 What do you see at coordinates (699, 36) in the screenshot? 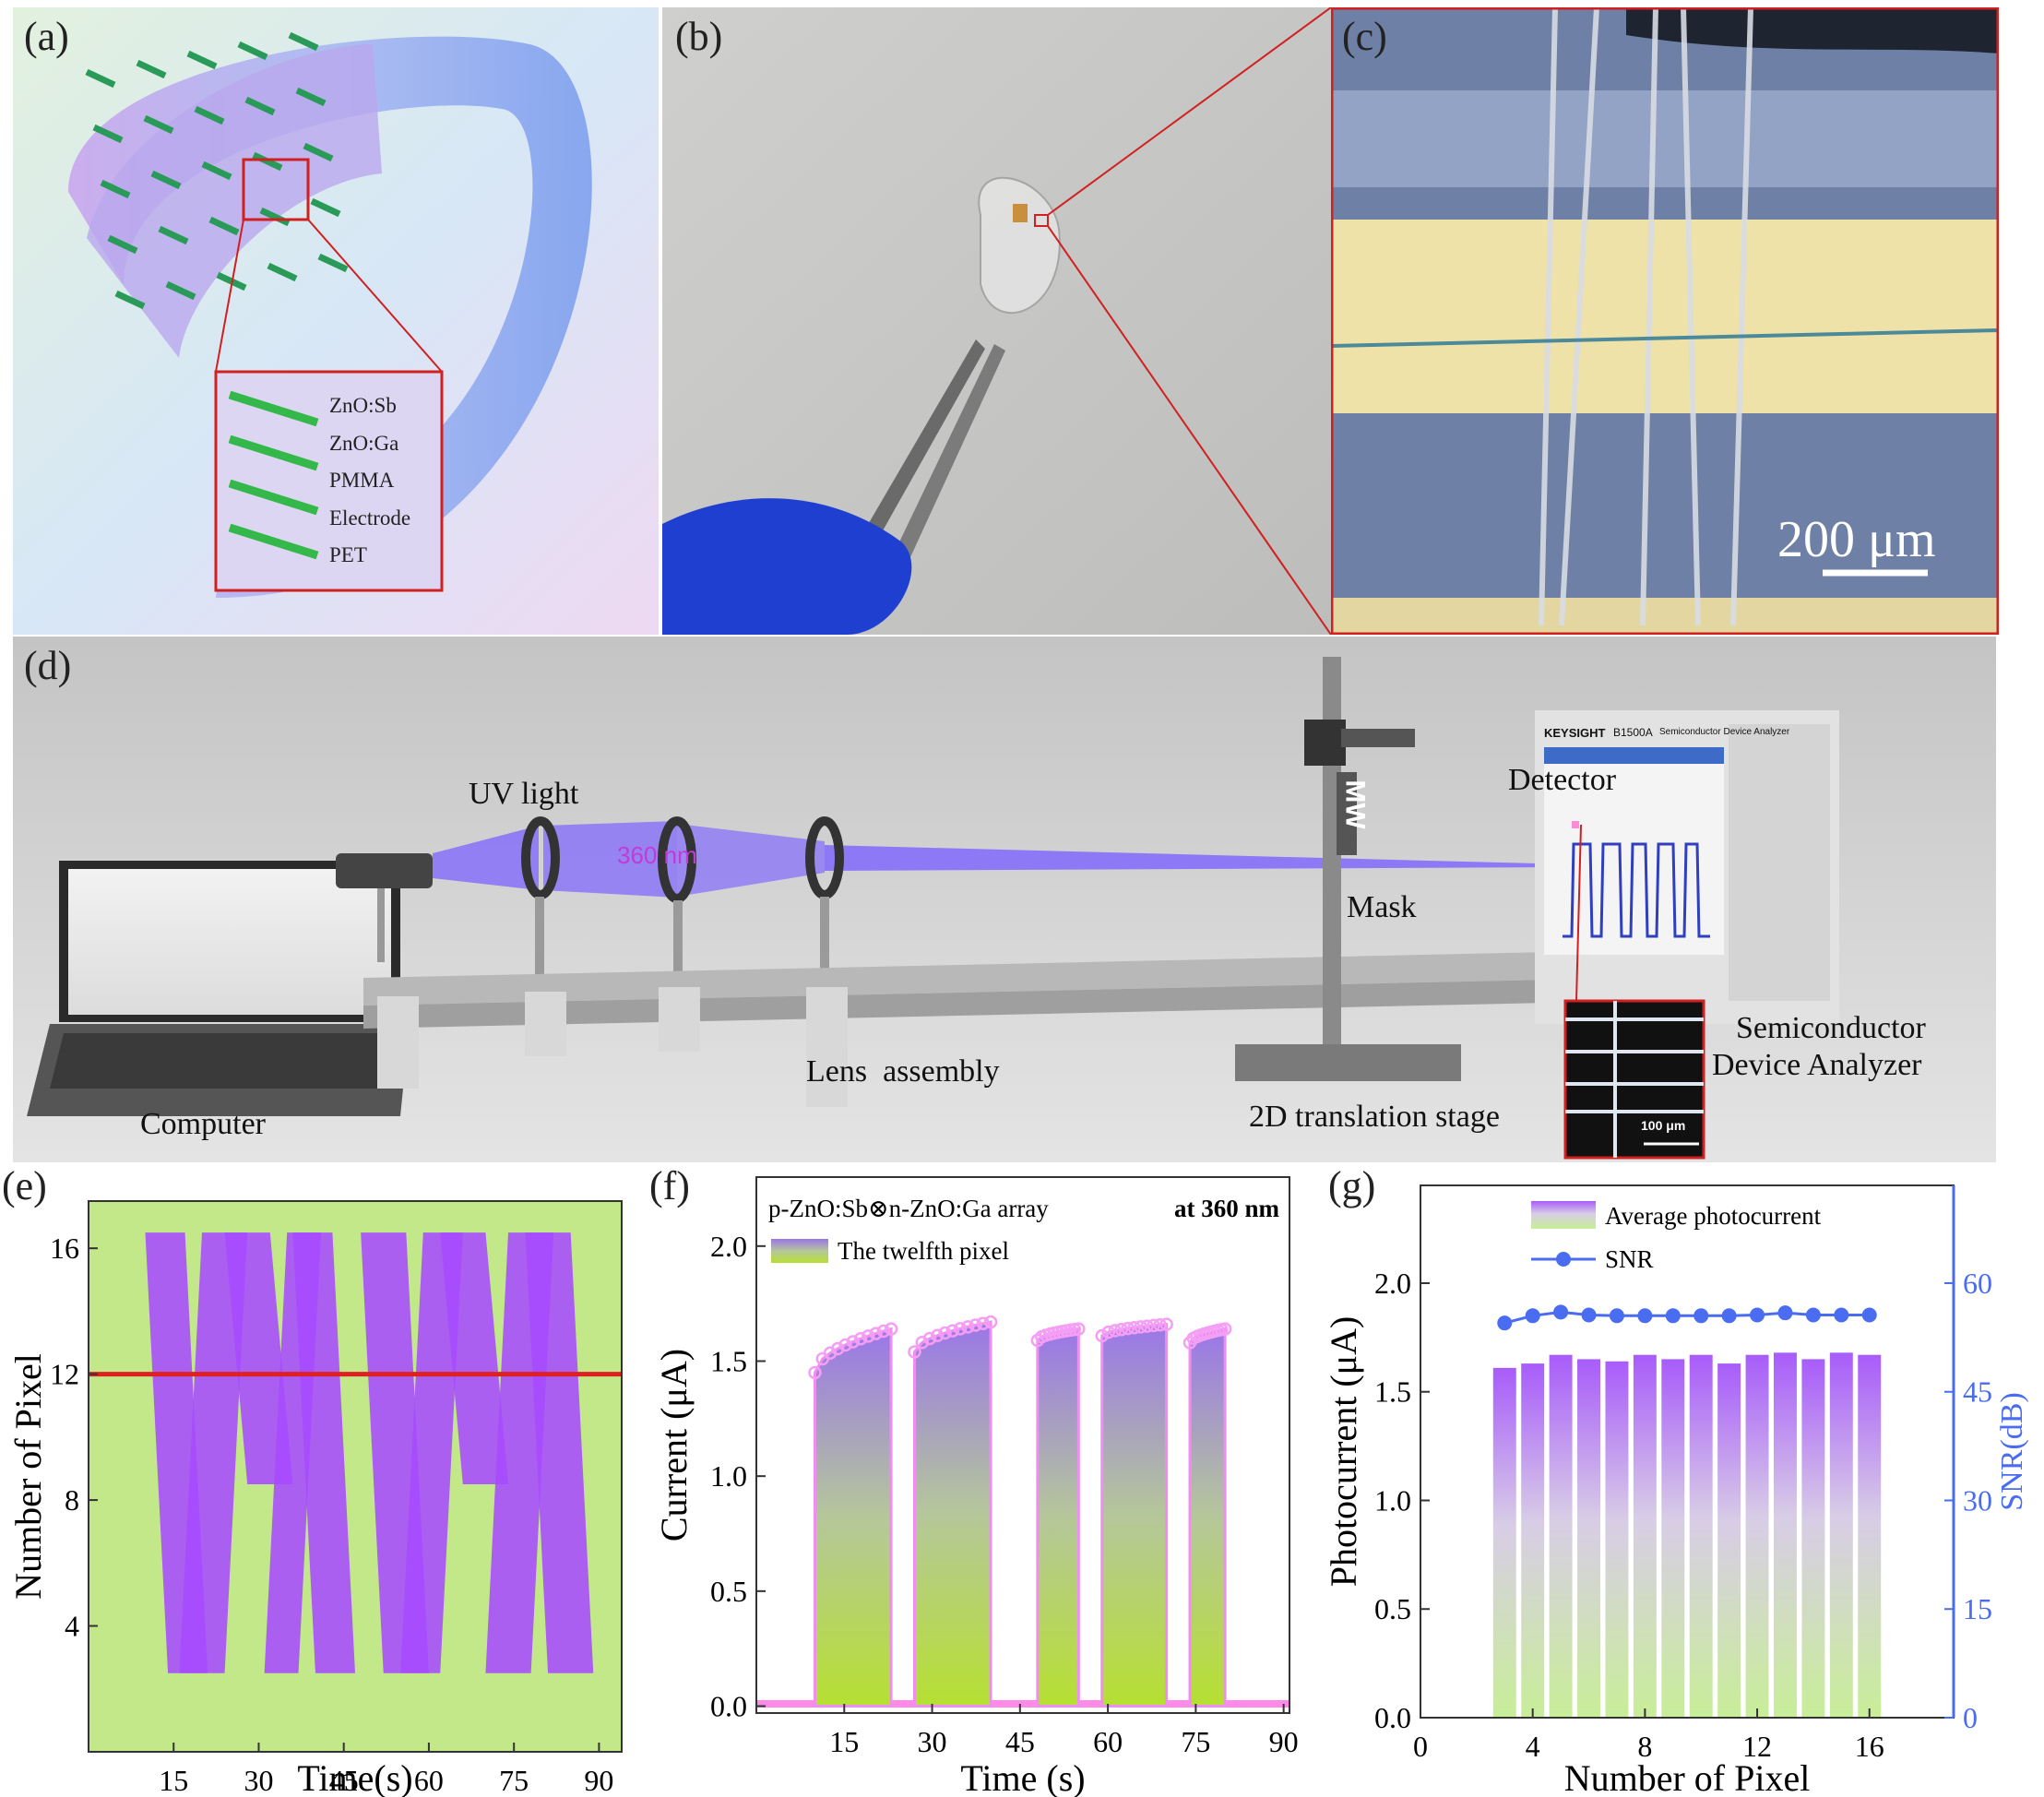
I see `panel-label-b: (b)` at bounding box center [699, 36].